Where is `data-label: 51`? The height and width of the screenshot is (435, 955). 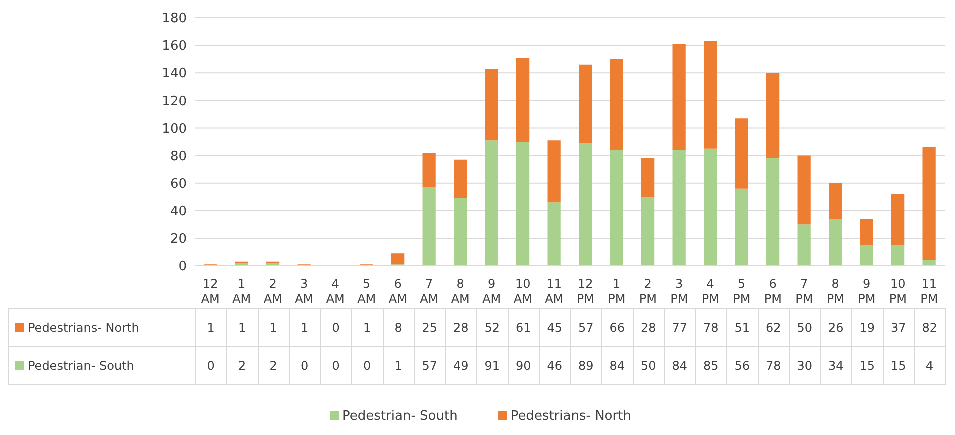 data-label: 51 is located at coordinates (742, 327).